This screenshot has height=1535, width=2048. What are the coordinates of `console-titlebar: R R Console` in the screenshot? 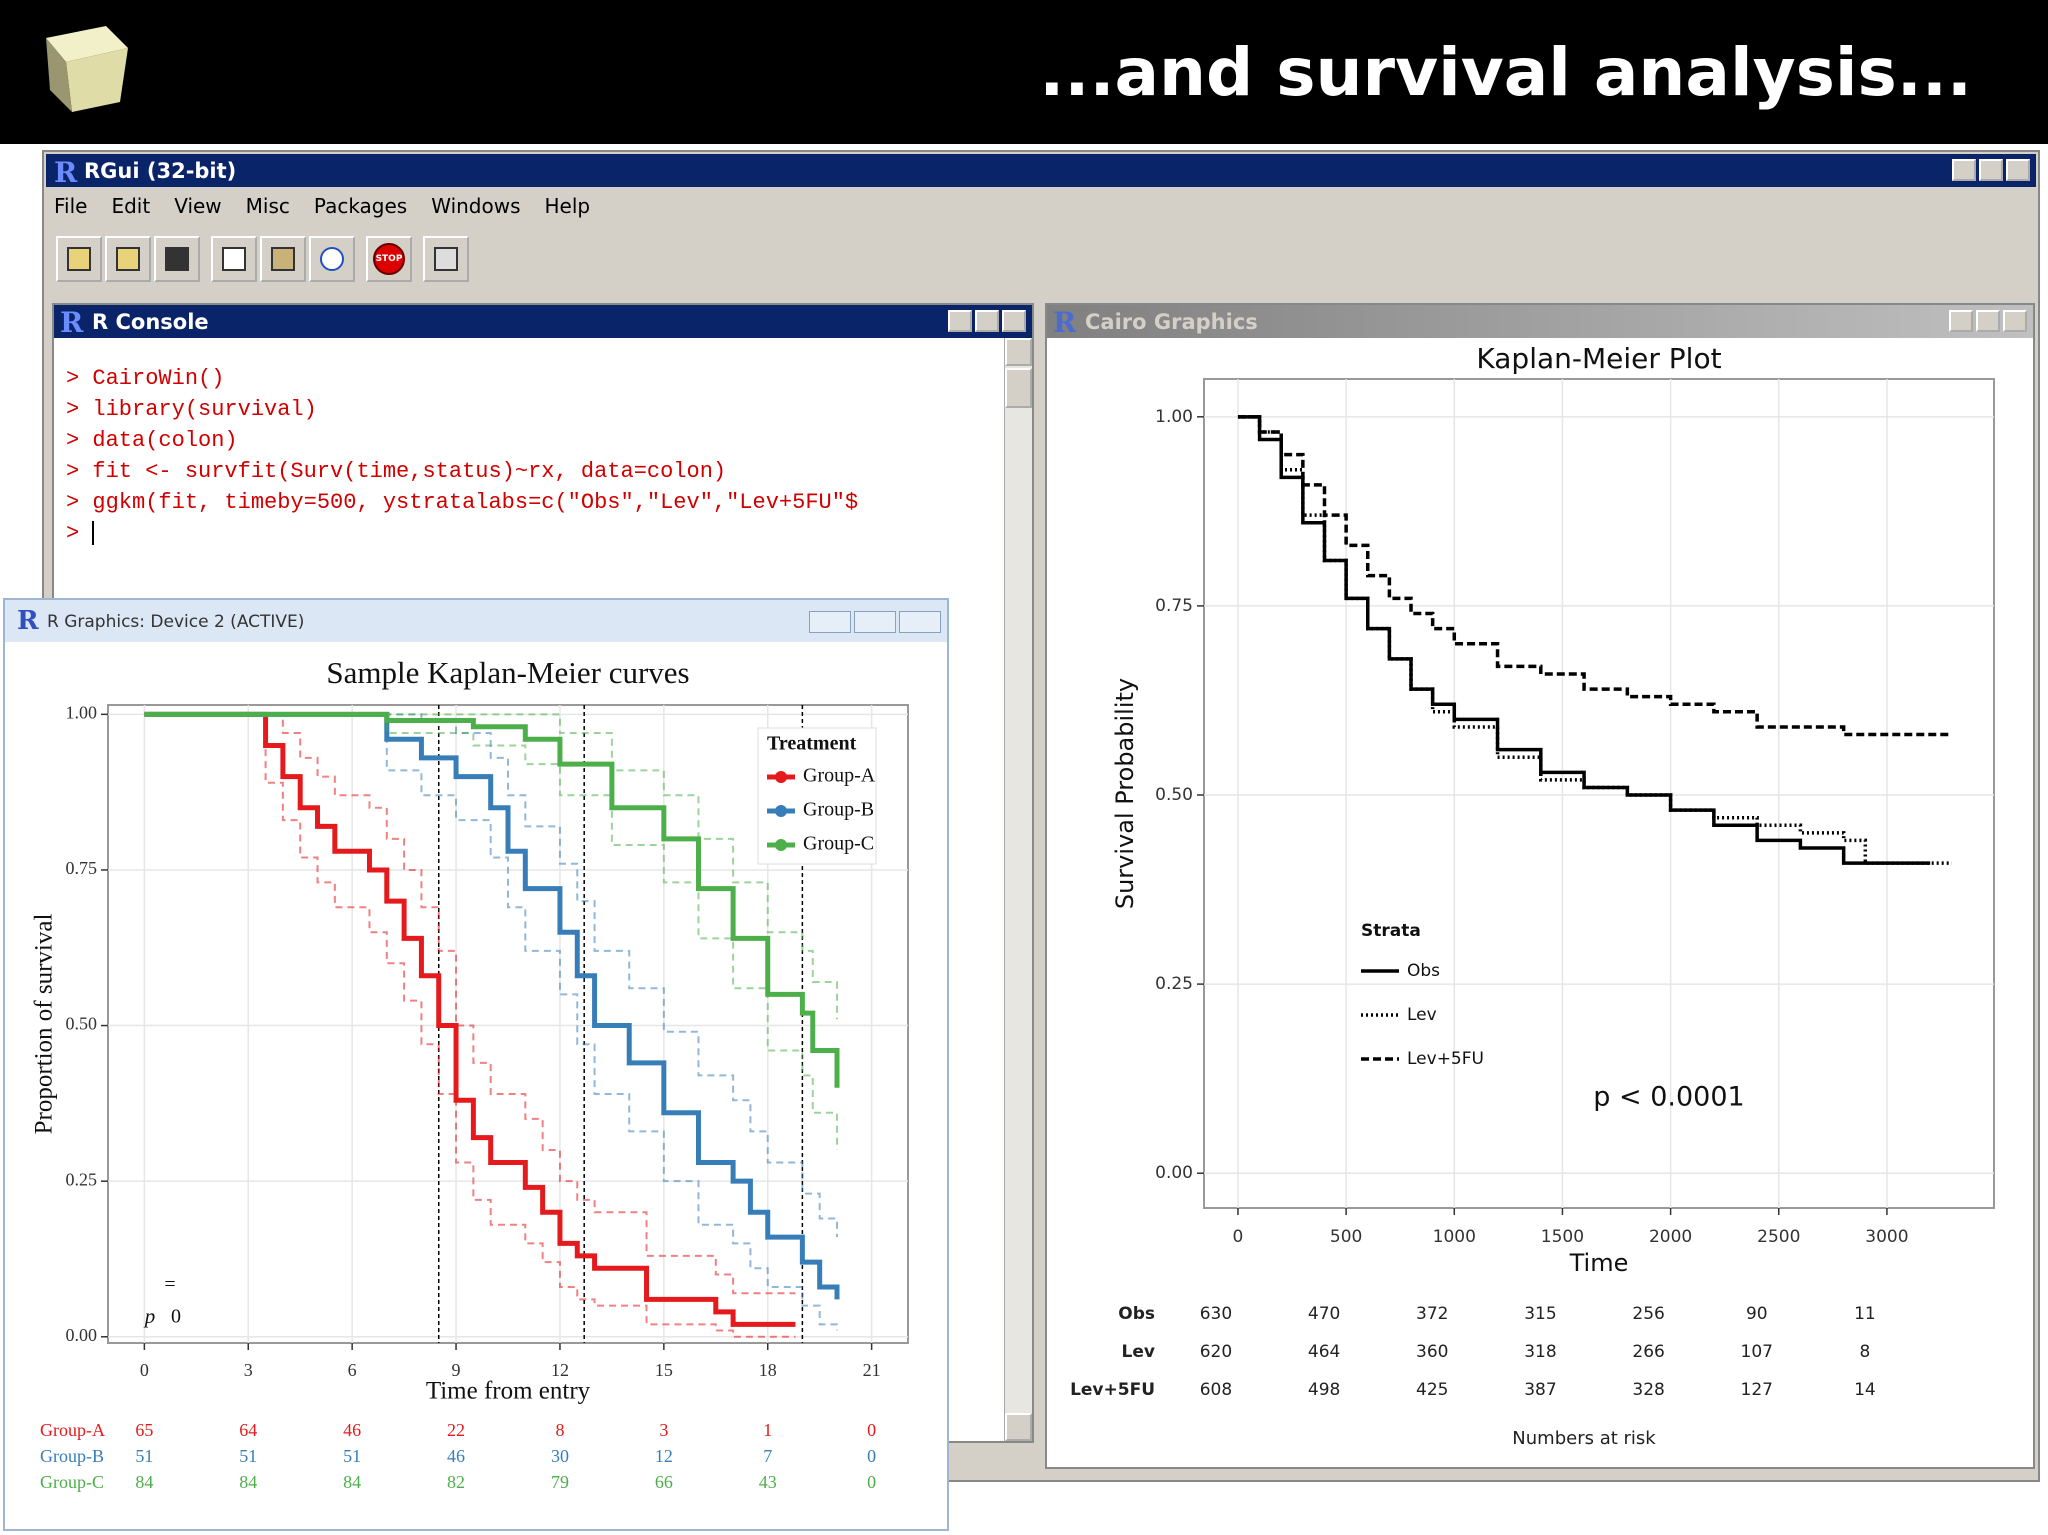 It's located at (543, 322).